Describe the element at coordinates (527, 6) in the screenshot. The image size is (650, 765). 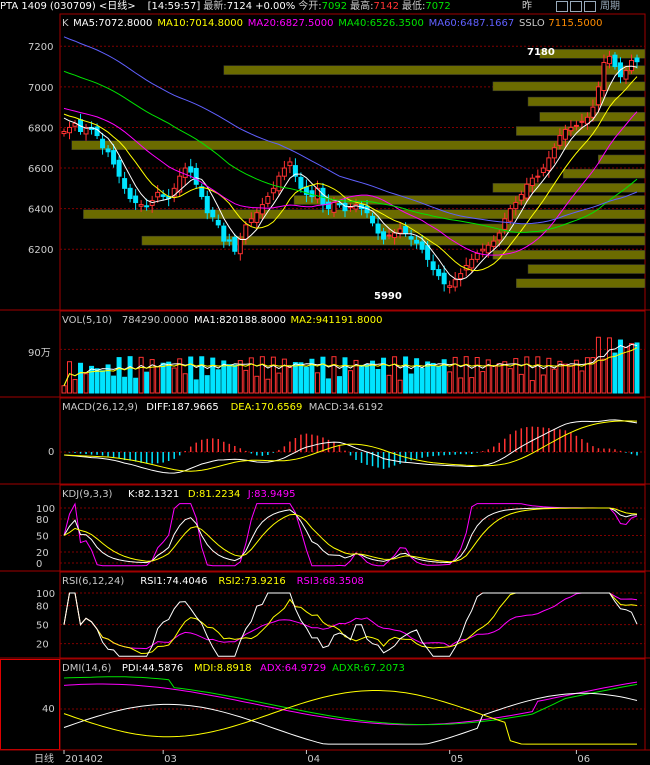
I see `prev-close-label: 昨` at that location.